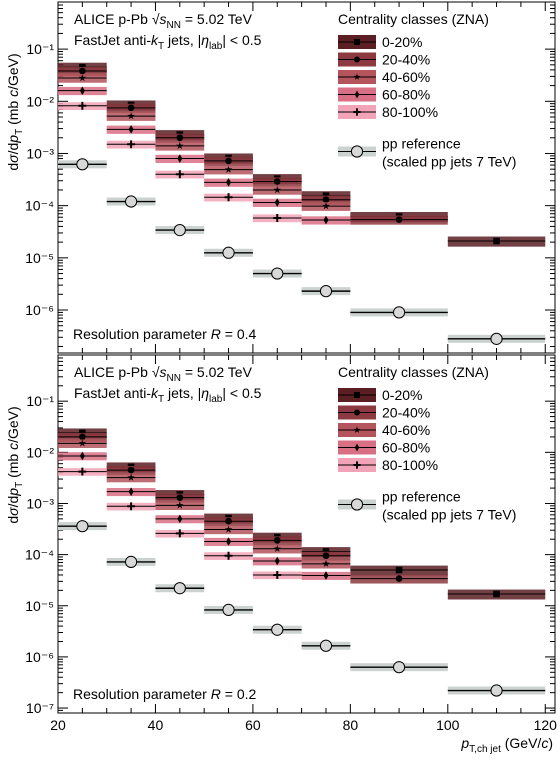 The image size is (560, 763). Describe the element at coordinates (58, 725) in the screenshot. I see `x-tick-label: 20` at that location.